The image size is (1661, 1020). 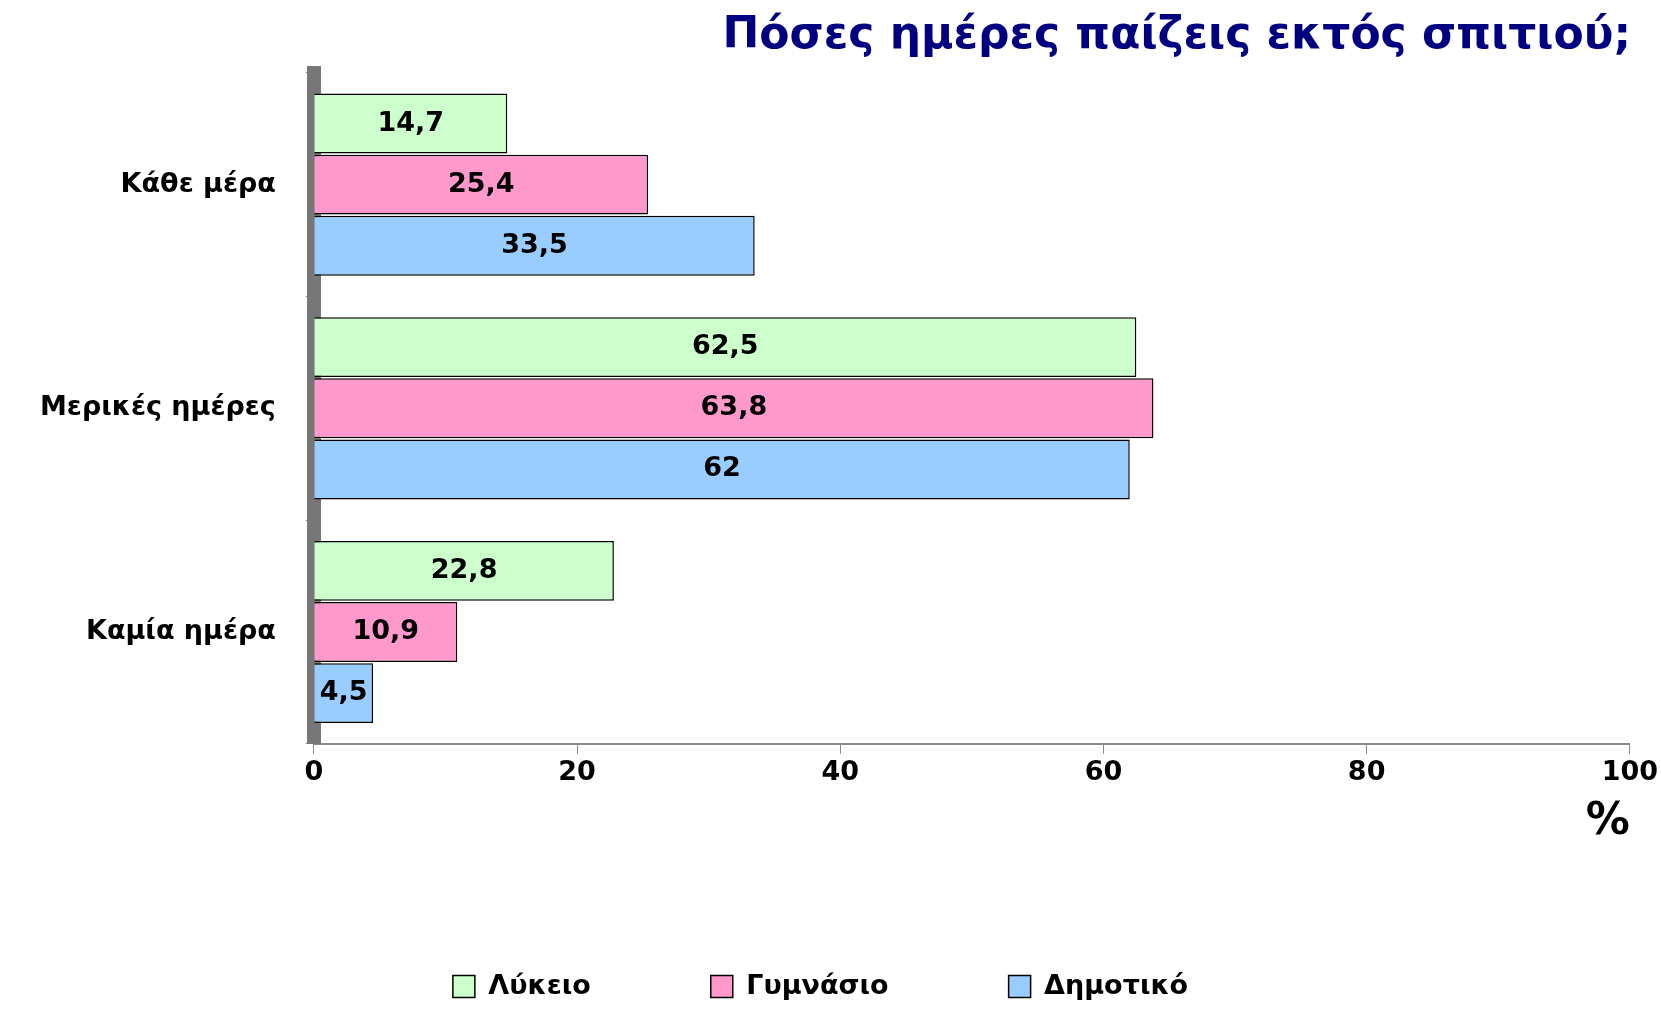 I want to click on y-tick-label: Μερικές ημέρες, so click(x=158, y=406).